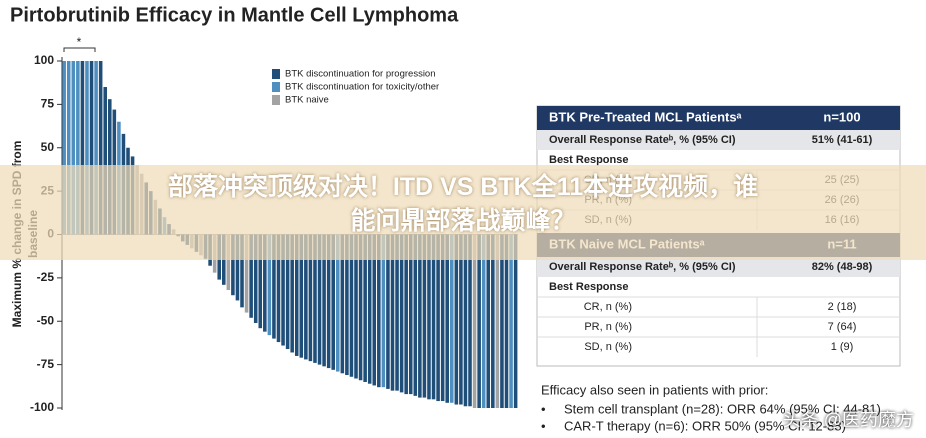 The width and height of the screenshot is (926, 438). Describe the element at coordinates (48, 104) in the screenshot. I see `y-tick-label: 75` at that location.